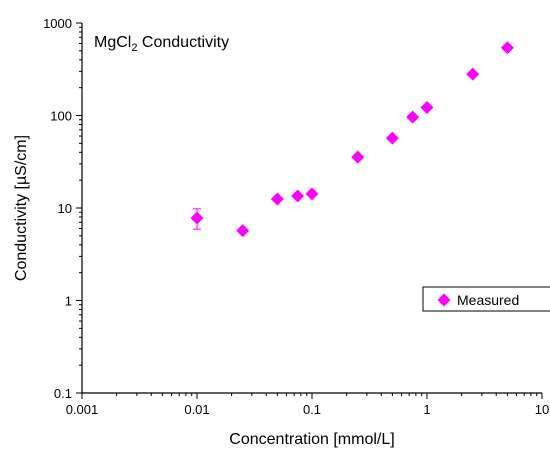 Image resolution: width=550 pixels, height=452 pixels. What do you see at coordinates (183, 42) in the screenshot?
I see `chart-title-rest: Conductivity` at bounding box center [183, 42].